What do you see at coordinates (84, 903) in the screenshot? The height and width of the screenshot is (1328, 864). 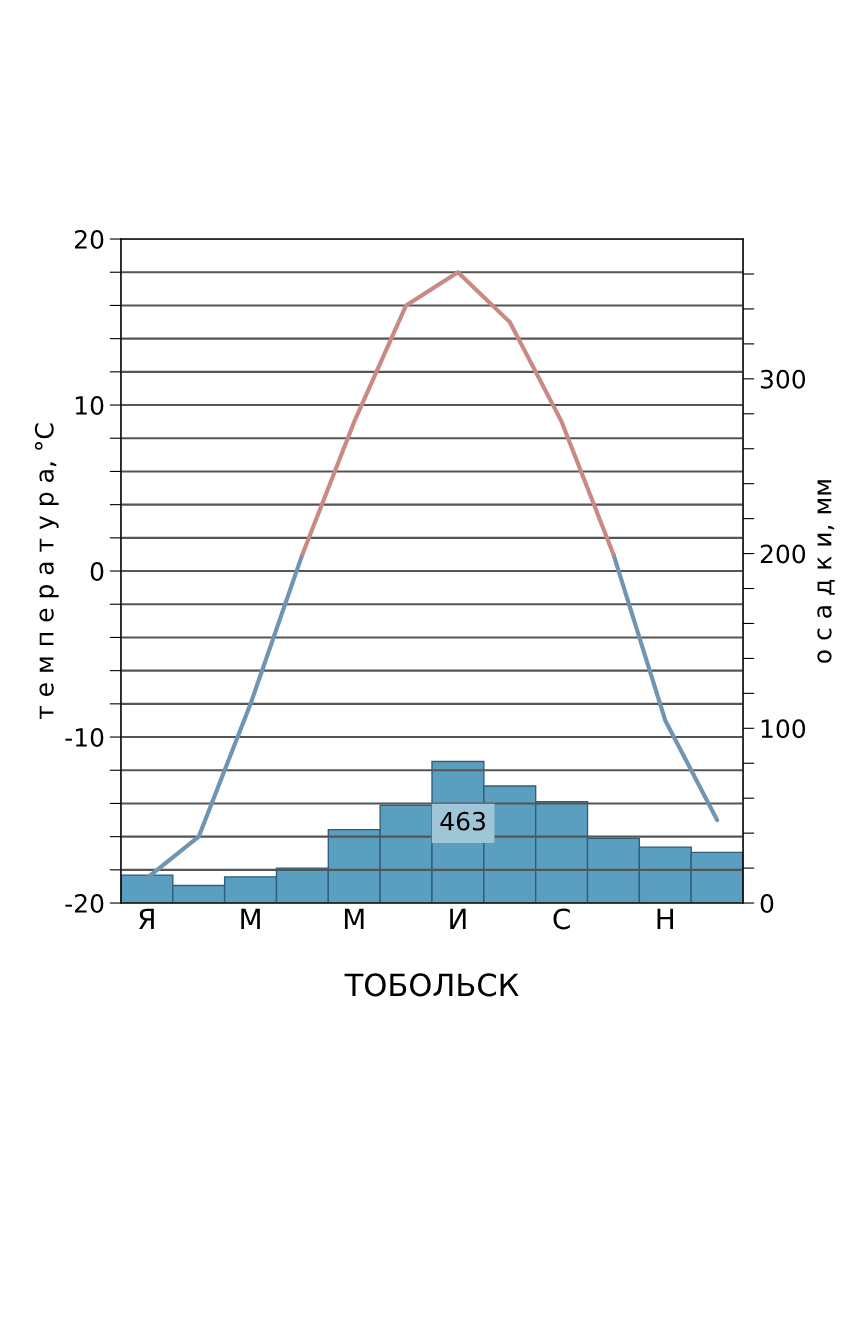 I see `y-tick-label: -20` at bounding box center [84, 903].